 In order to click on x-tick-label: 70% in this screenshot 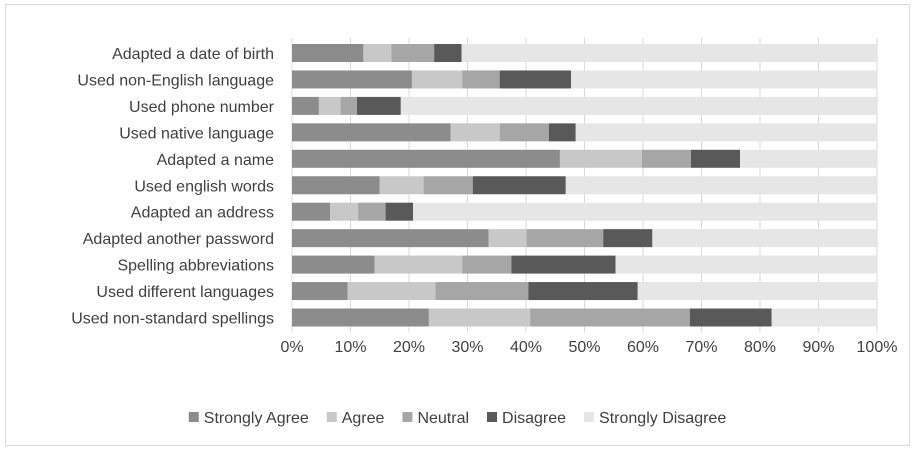, I will do `click(701, 347)`.